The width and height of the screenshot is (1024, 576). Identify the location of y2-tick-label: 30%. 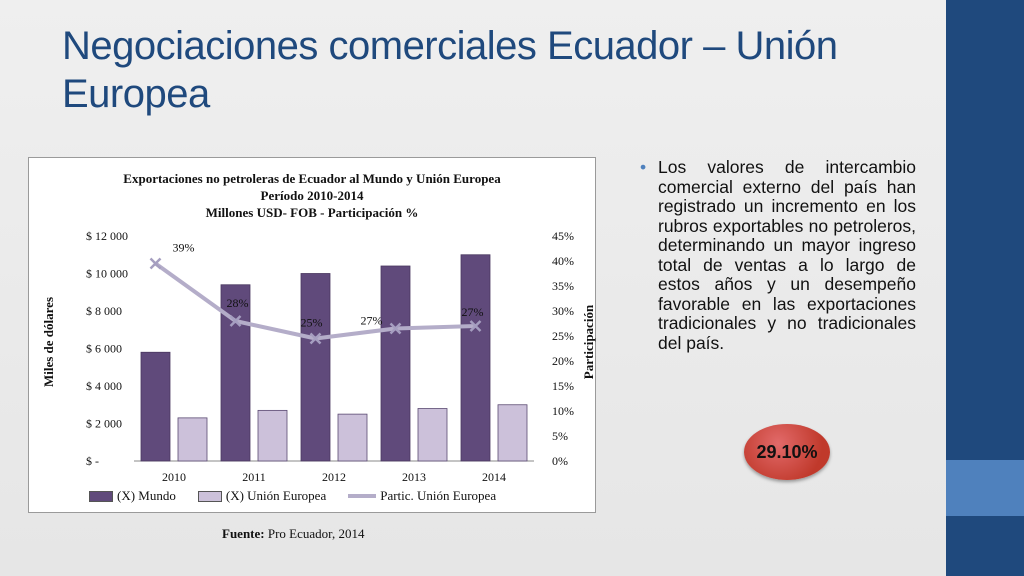
(563, 311).